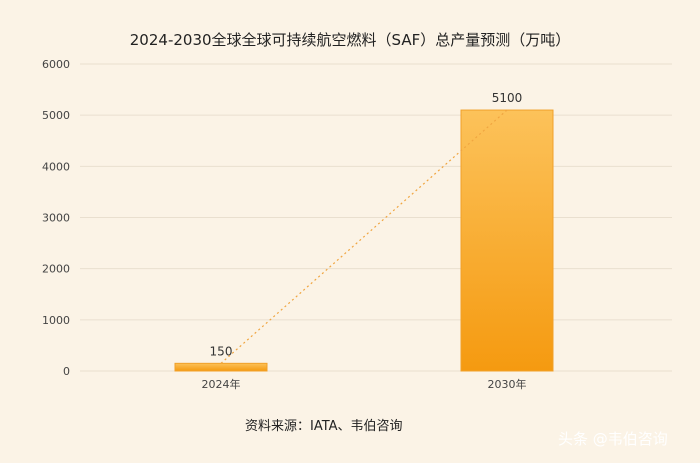 This screenshot has height=463, width=700. I want to click on y-tick-label: 4000, so click(56, 166).